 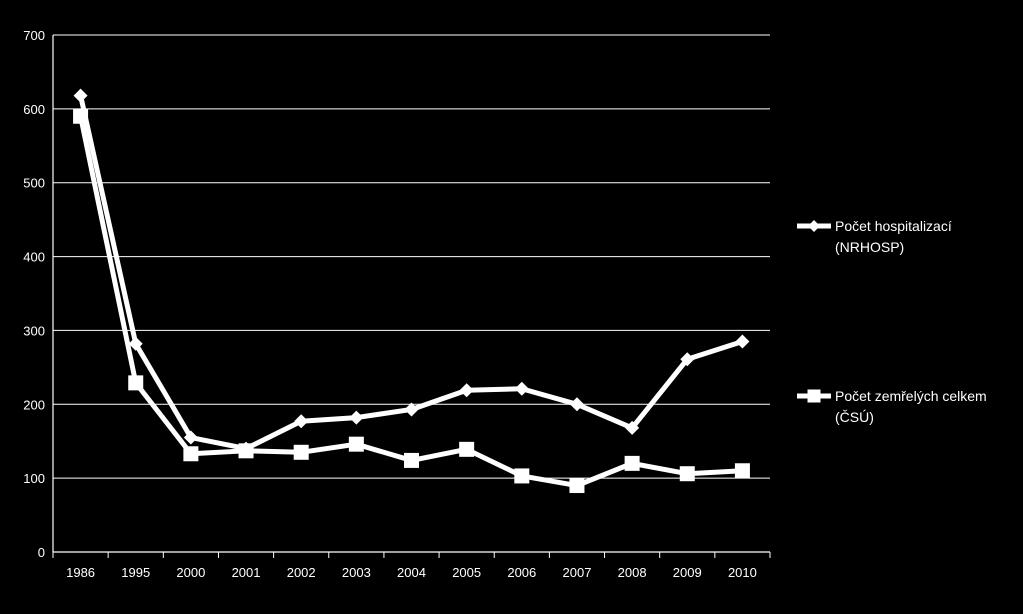 What do you see at coordinates (854, 417) in the screenshot?
I see `legend-label: (ČSÚ)` at bounding box center [854, 417].